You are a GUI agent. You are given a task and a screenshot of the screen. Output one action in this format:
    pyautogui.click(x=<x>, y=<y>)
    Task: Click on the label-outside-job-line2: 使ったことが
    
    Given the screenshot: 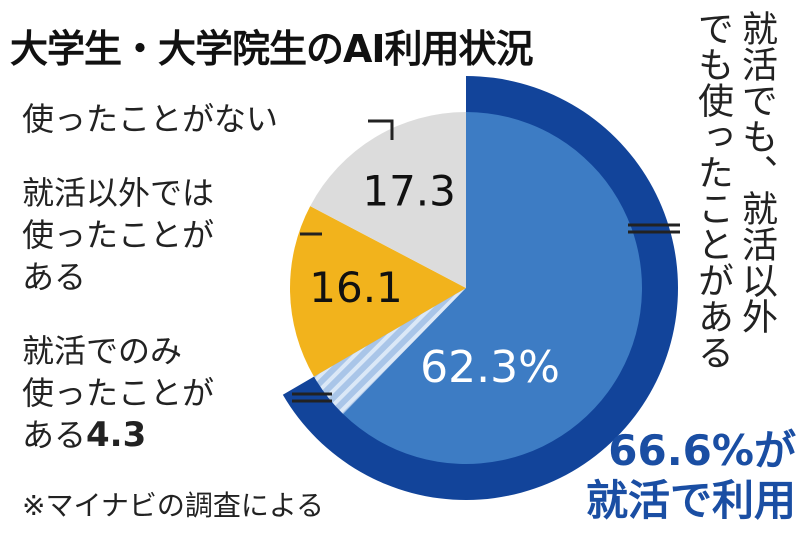 What is the action you would take?
    pyautogui.click(x=118, y=235)
    